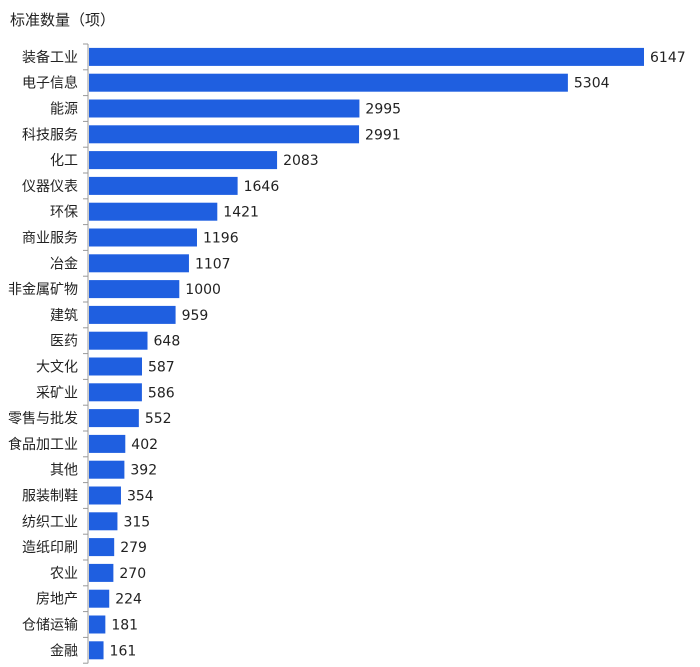 The height and width of the screenshot is (667, 700). Describe the element at coordinates (64, 342) in the screenshot. I see `category-label: 医药` at that location.